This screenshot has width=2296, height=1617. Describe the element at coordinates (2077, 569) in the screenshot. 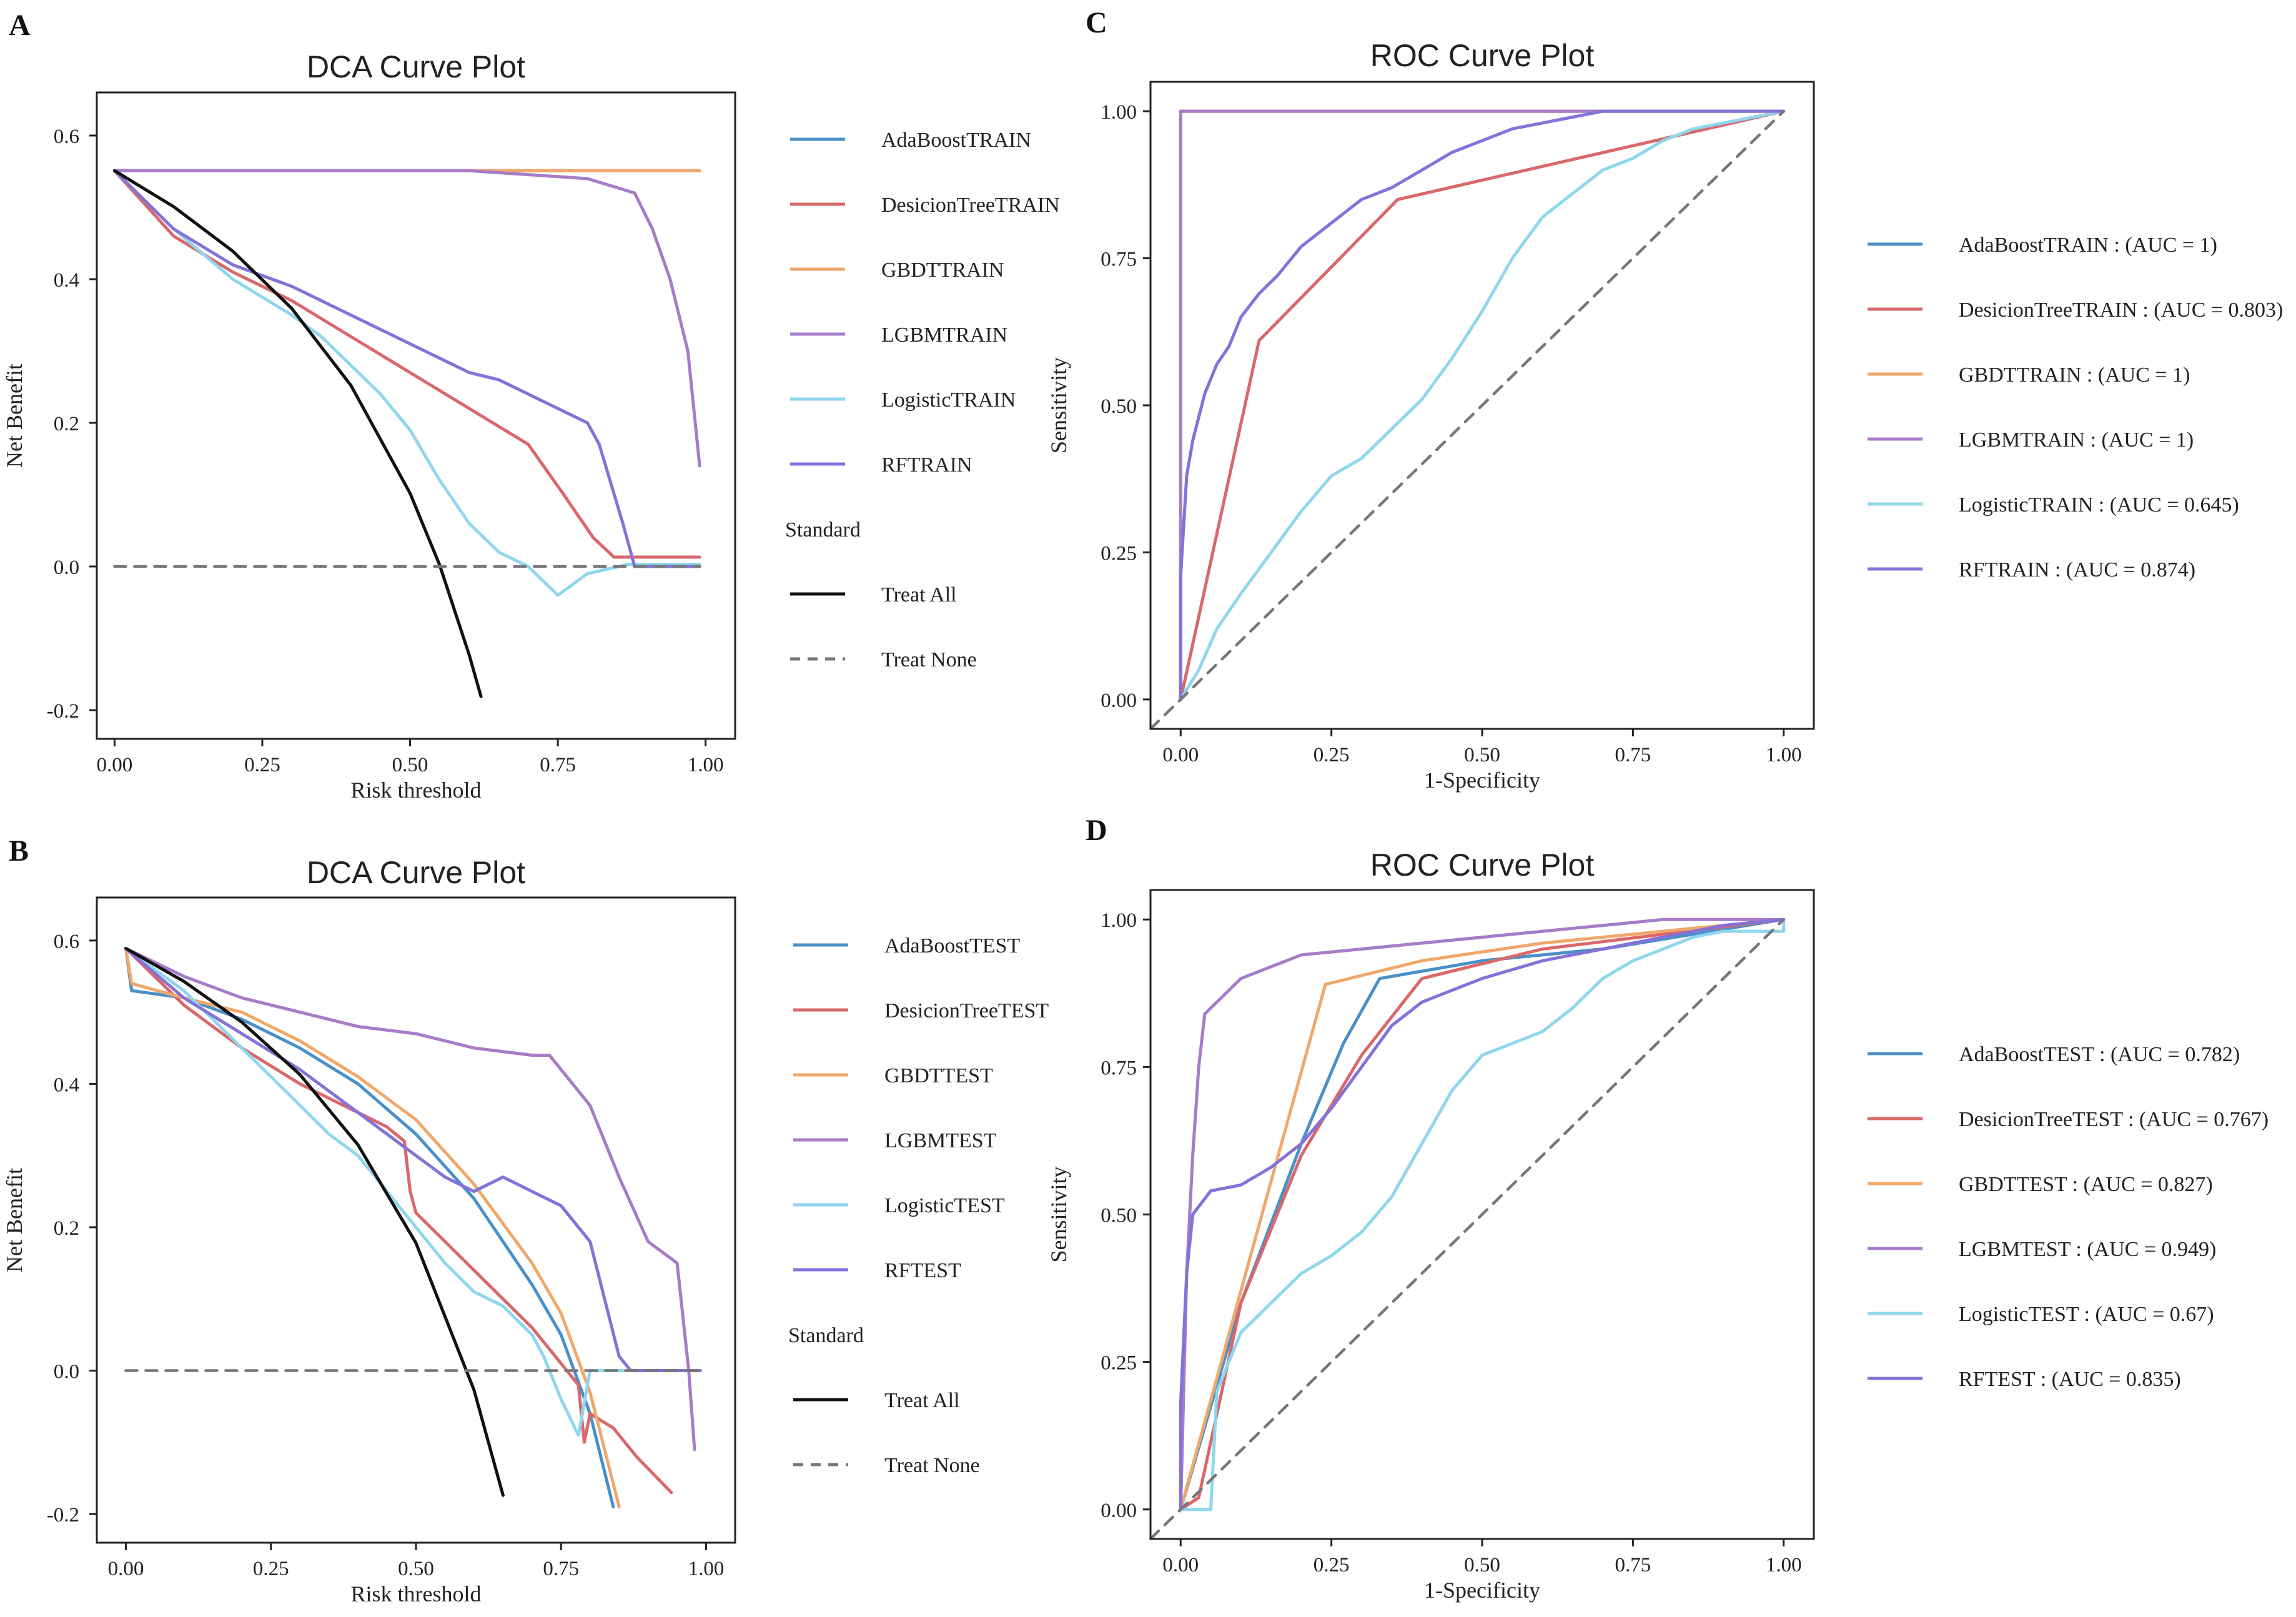

I see `legend-entry: RFTRAIN : (AUC = 0.874)` at that location.